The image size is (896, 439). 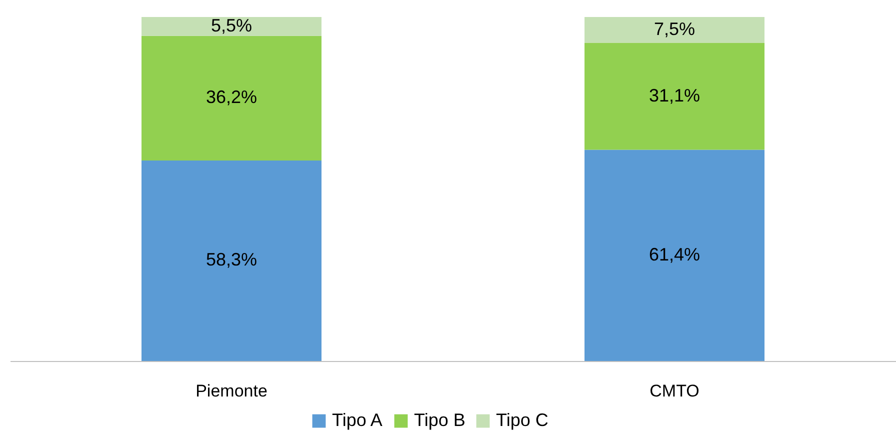 I want to click on data-label: 31,1%, so click(x=674, y=95).